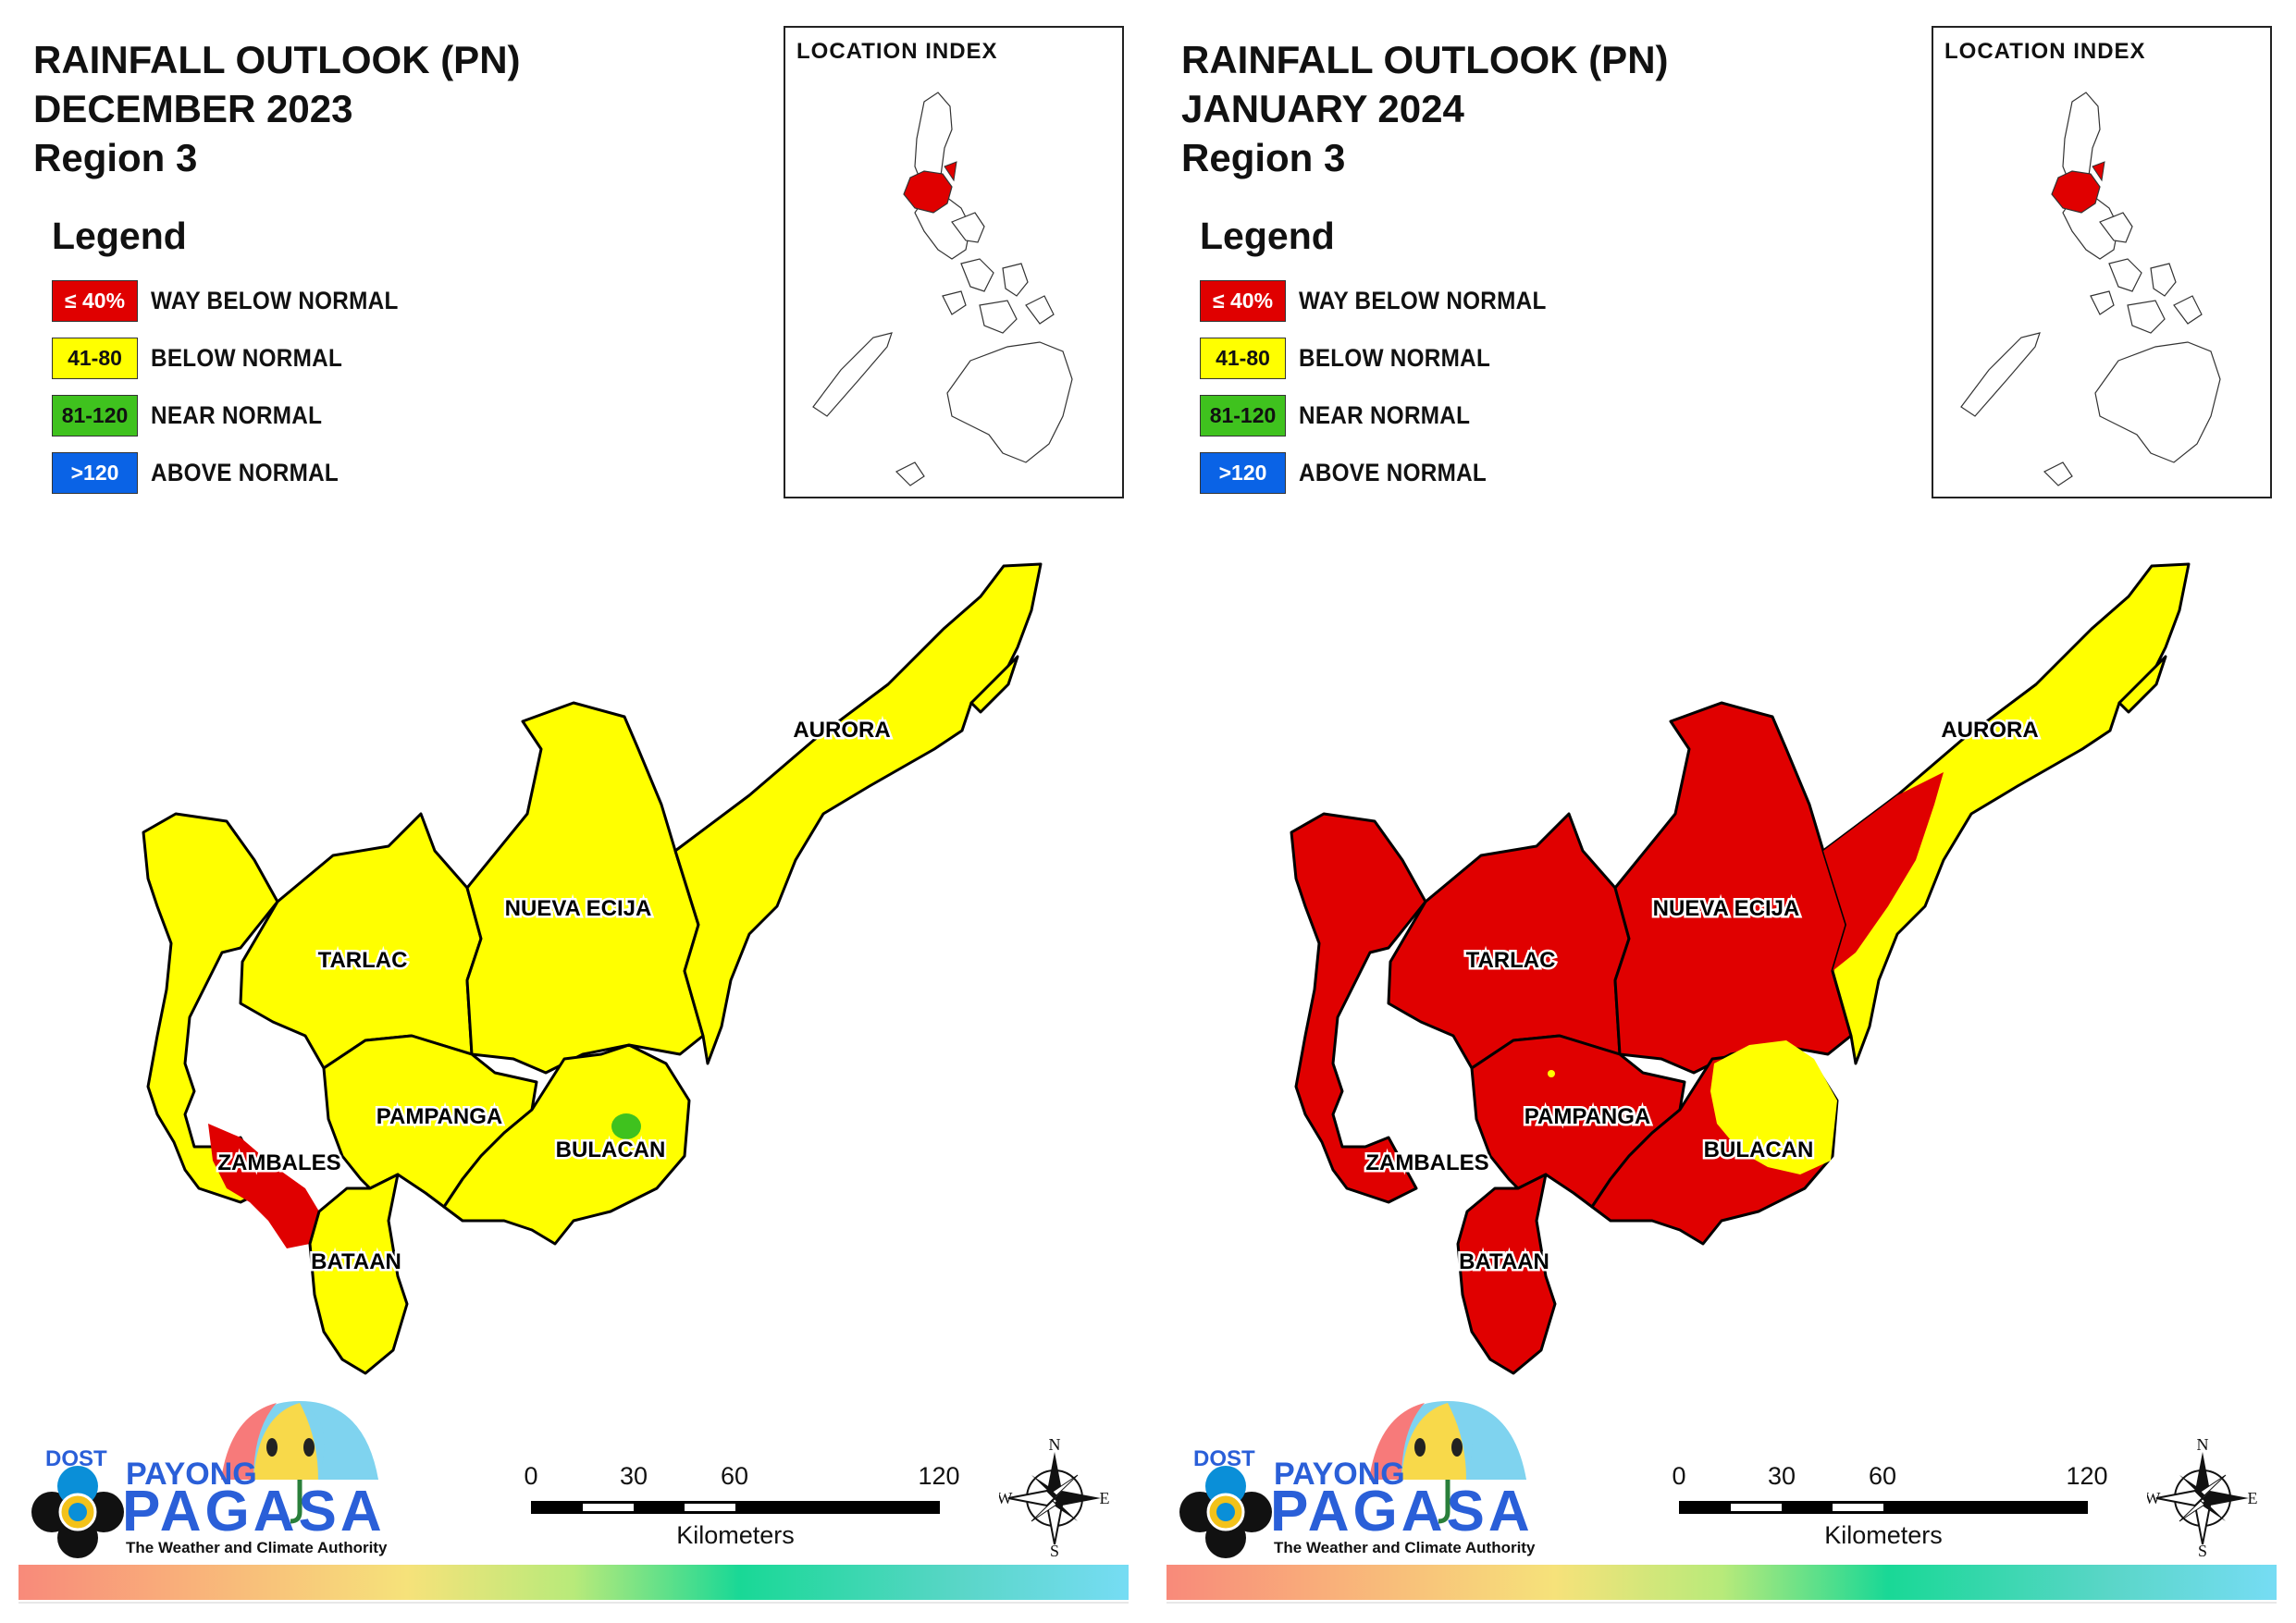 Image resolution: width=2296 pixels, height=1623 pixels. I want to click on label-bataan: BATAAN, so click(356, 1261).